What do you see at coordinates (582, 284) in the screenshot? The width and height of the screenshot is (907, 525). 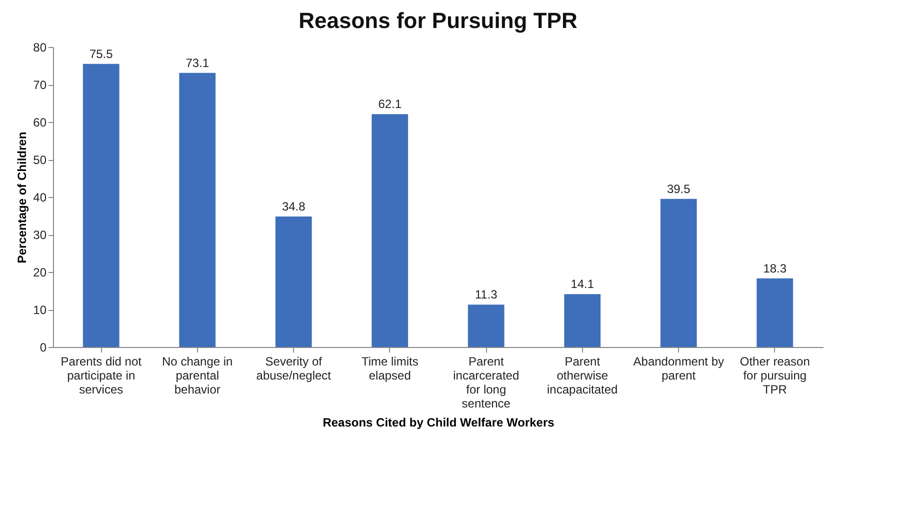 I see `data-label: 14.1` at bounding box center [582, 284].